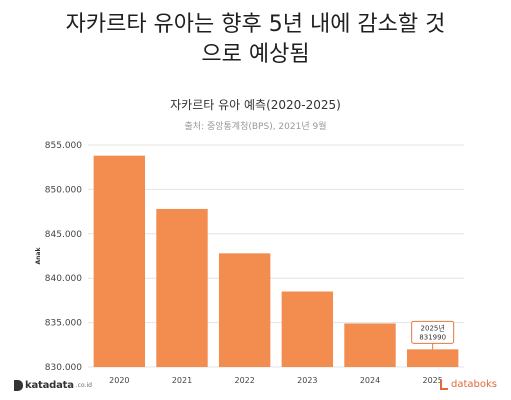 The height and width of the screenshot is (400, 511). What do you see at coordinates (63, 279) in the screenshot?
I see `y-tick-label: 840.000` at bounding box center [63, 279].